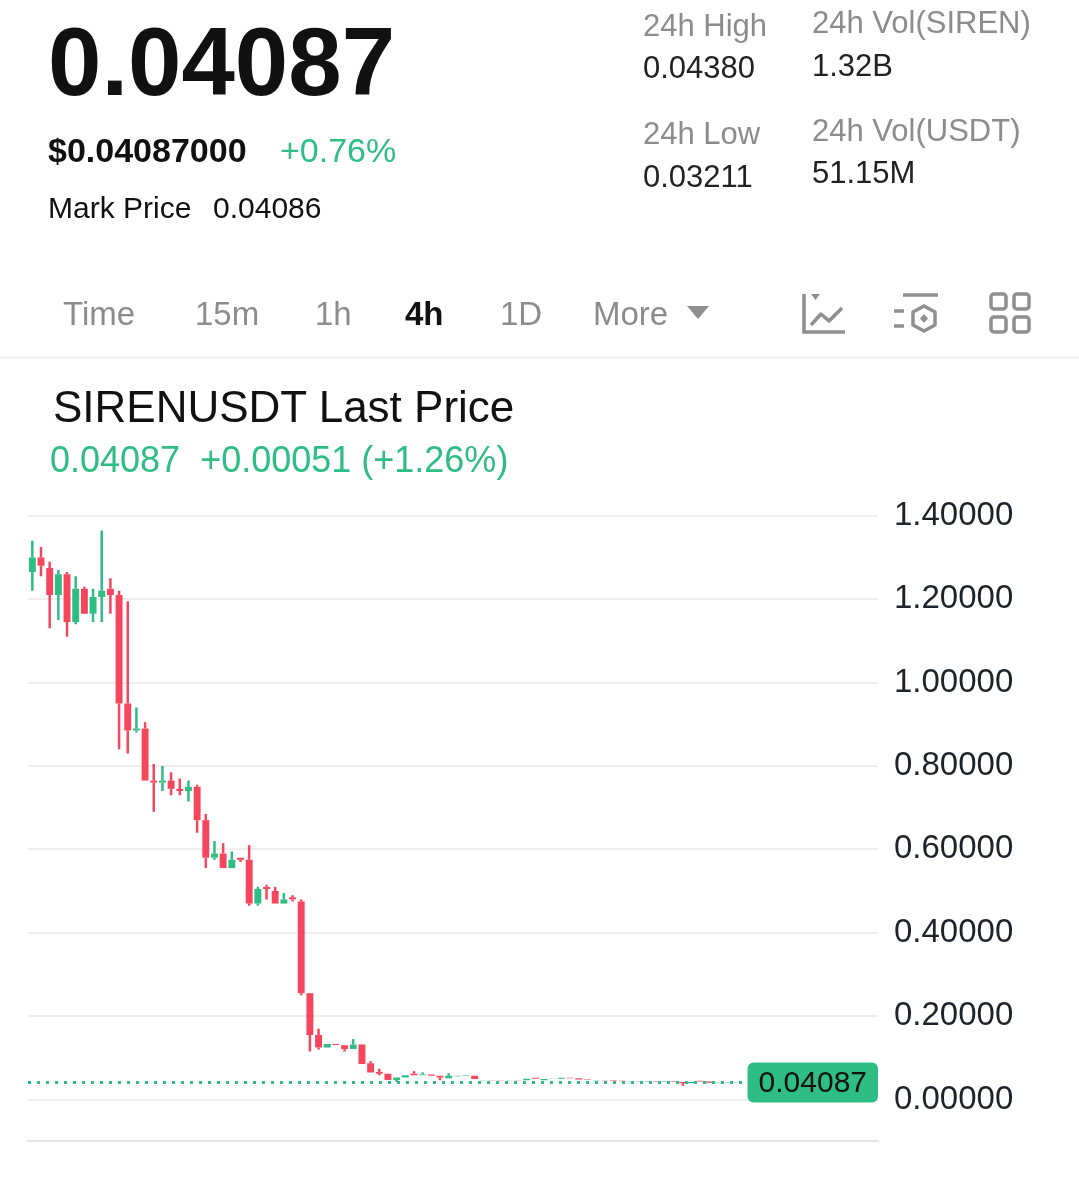 This screenshot has height=1177, width=1079. I want to click on text: 4h, so click(424, 313).